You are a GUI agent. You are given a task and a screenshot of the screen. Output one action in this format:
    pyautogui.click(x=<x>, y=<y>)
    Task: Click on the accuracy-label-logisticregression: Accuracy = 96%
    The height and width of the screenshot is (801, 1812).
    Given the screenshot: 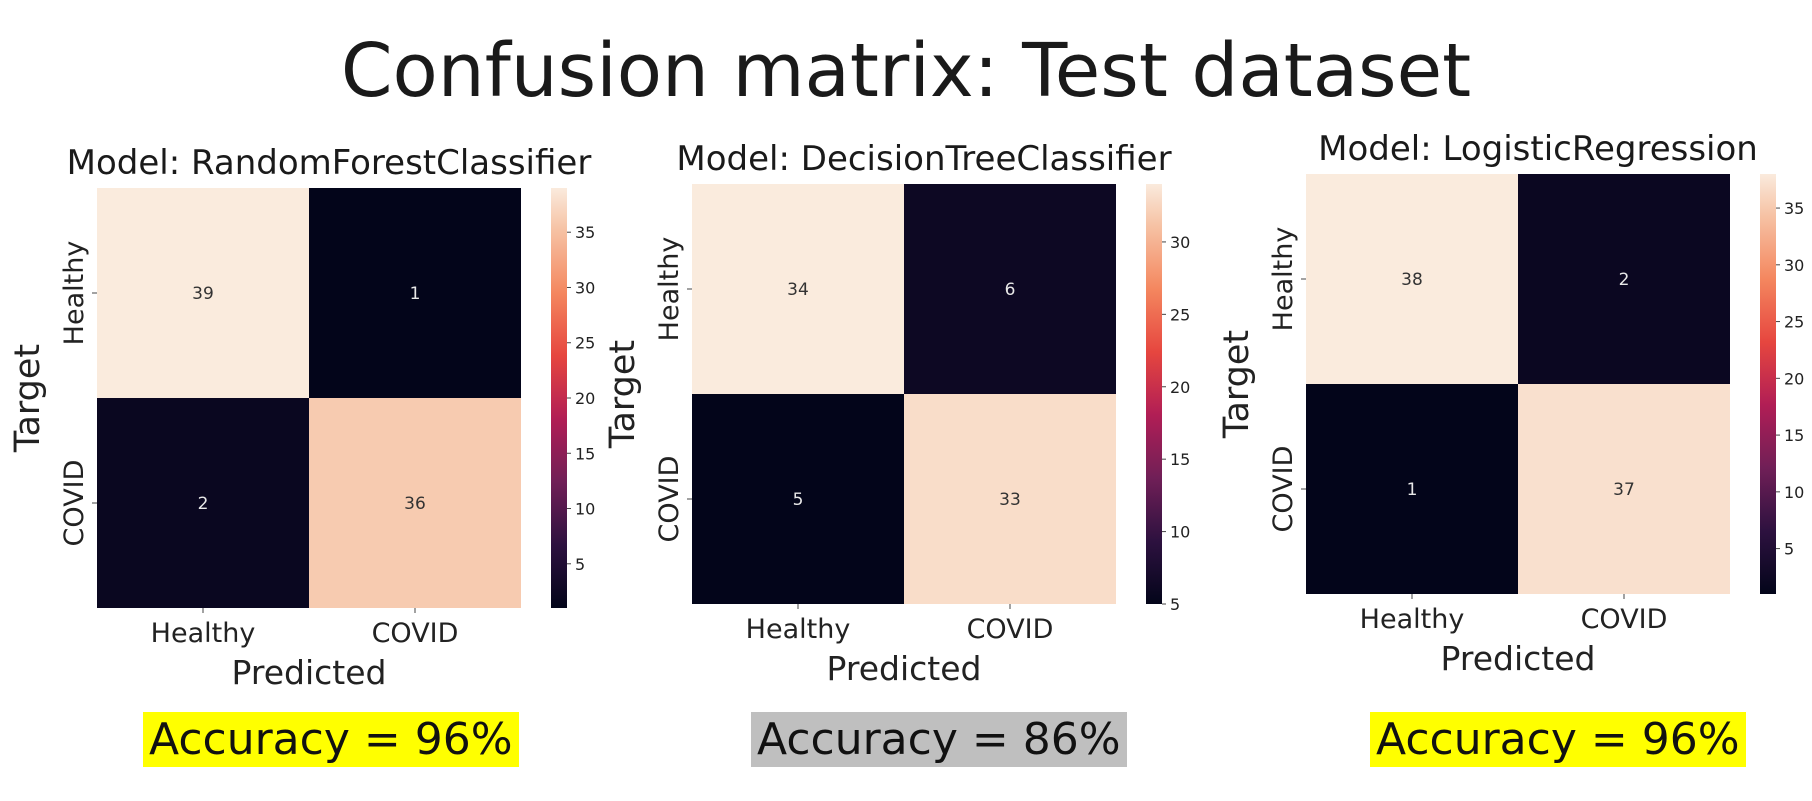 What is the action you would take?
    pyautogui.click(x=1558, y=739)
    